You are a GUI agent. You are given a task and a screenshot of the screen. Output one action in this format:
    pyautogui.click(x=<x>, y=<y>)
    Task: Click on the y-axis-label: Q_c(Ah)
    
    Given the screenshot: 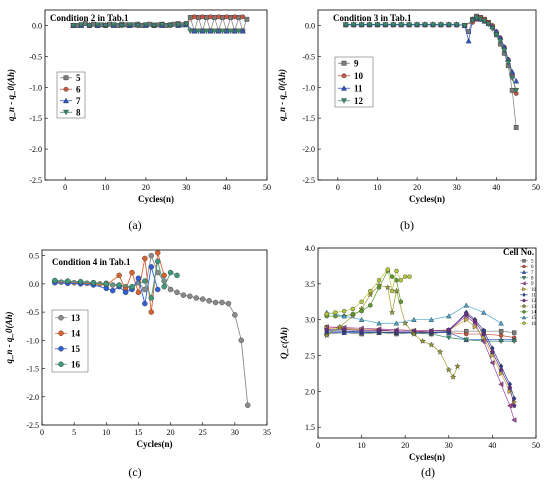 What is the action you would take?
    pyautogui.click(x=284, y=343)
    